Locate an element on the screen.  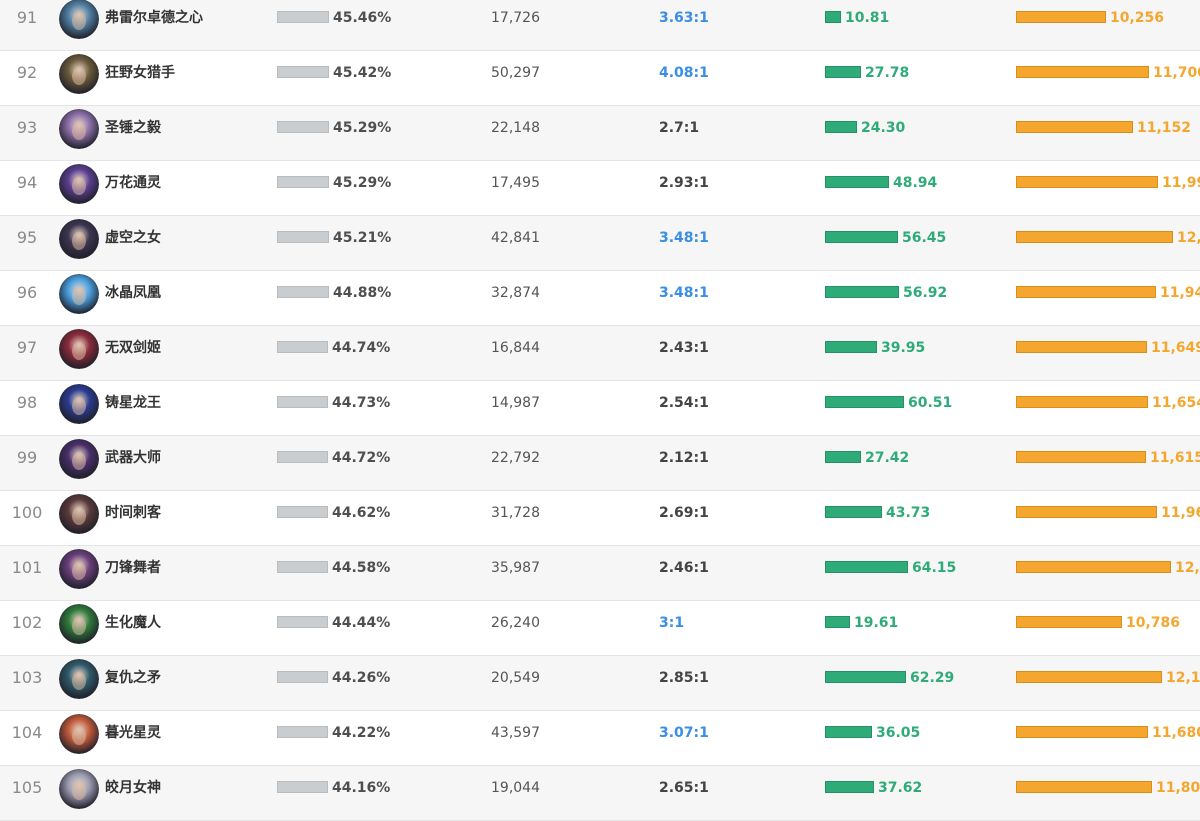
table-row: 98 铸星龙王 44.73% 14,987 2.54:1 60.51 11,654 is located at coordinates (600, 408).